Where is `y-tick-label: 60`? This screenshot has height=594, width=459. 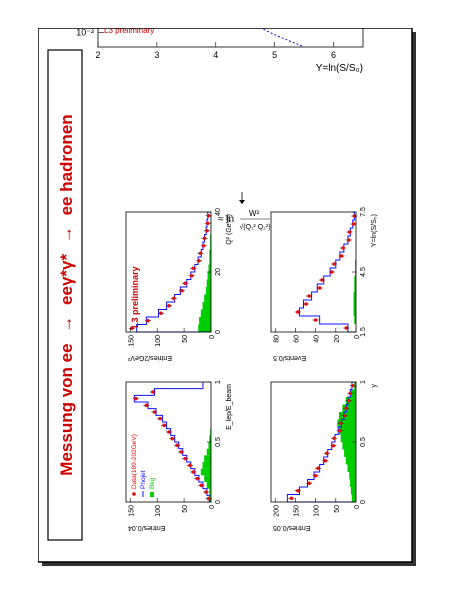
y-tick-label: 60 is located at coordinates (296, 339).